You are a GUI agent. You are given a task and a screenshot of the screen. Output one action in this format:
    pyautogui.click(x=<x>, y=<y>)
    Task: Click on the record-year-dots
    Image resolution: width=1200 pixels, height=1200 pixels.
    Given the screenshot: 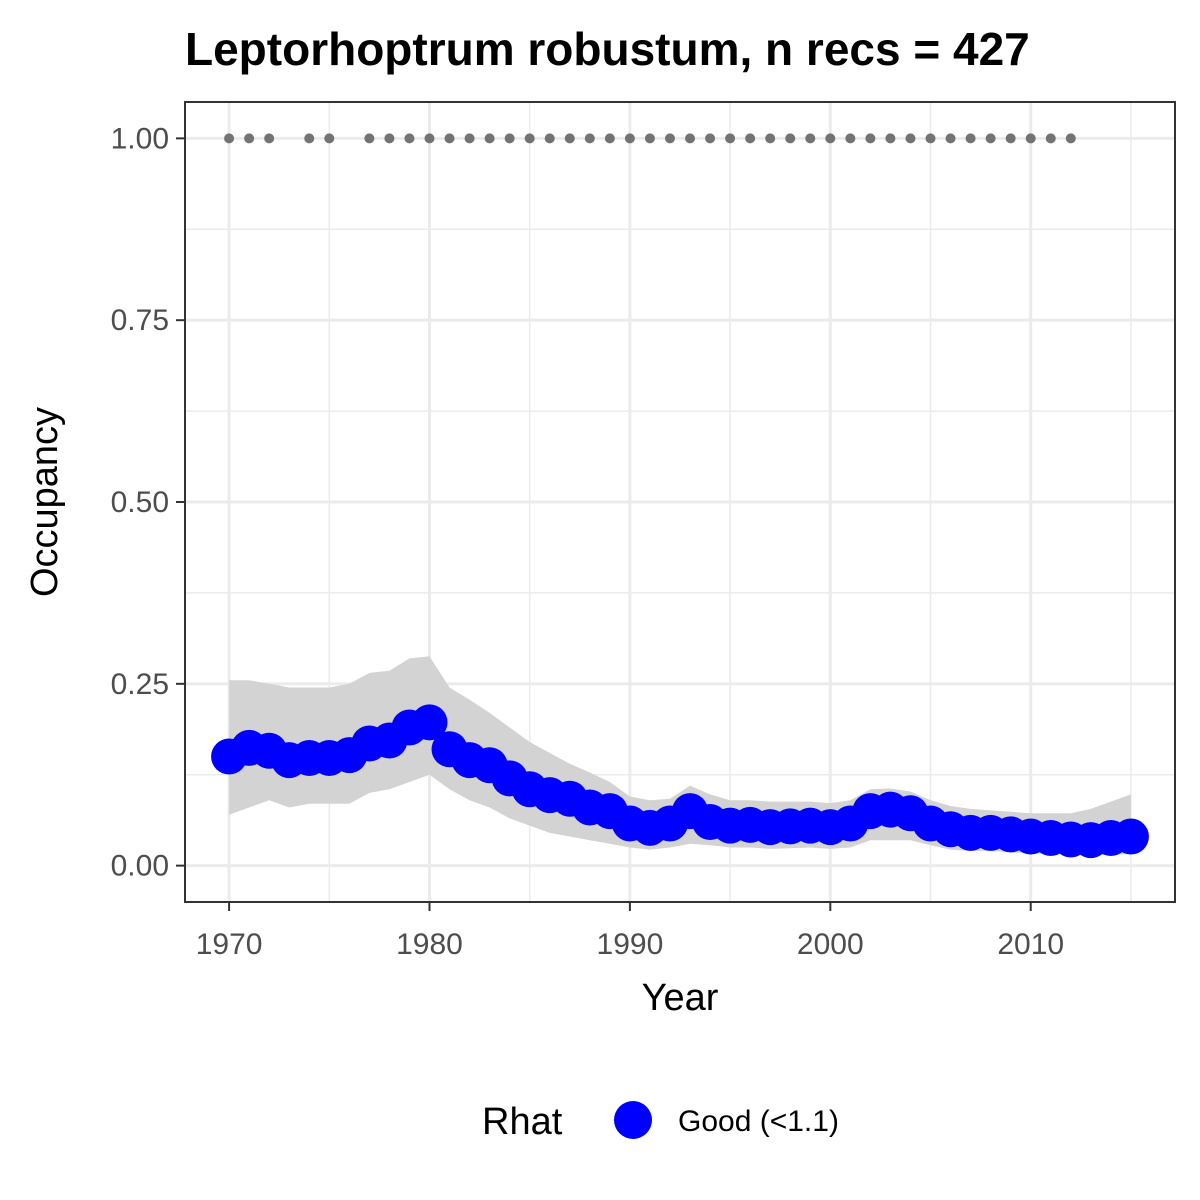 What is the action you would take?
    pyautogui.click(x=650, y=138)
    